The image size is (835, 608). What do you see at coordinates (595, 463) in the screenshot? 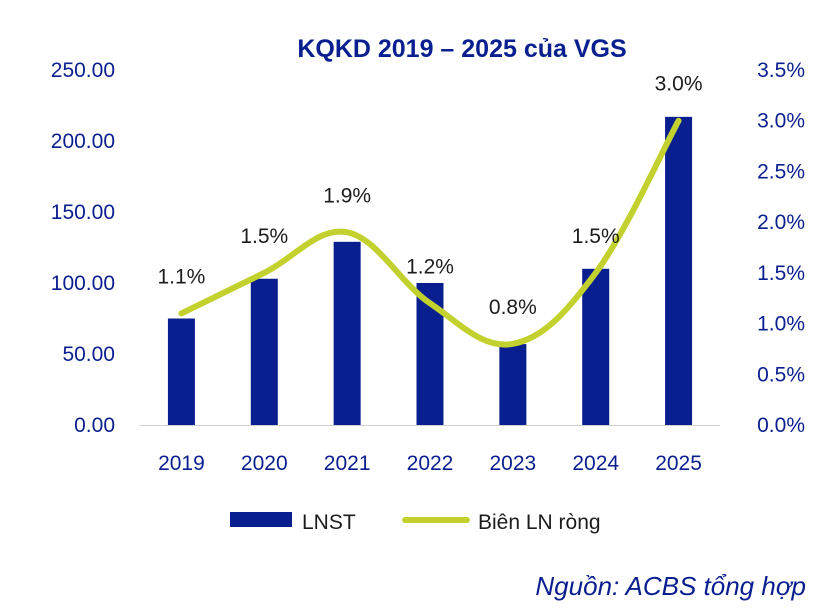
I see `x-axis-tick-label: 2024` at bounding box center [595, 463].